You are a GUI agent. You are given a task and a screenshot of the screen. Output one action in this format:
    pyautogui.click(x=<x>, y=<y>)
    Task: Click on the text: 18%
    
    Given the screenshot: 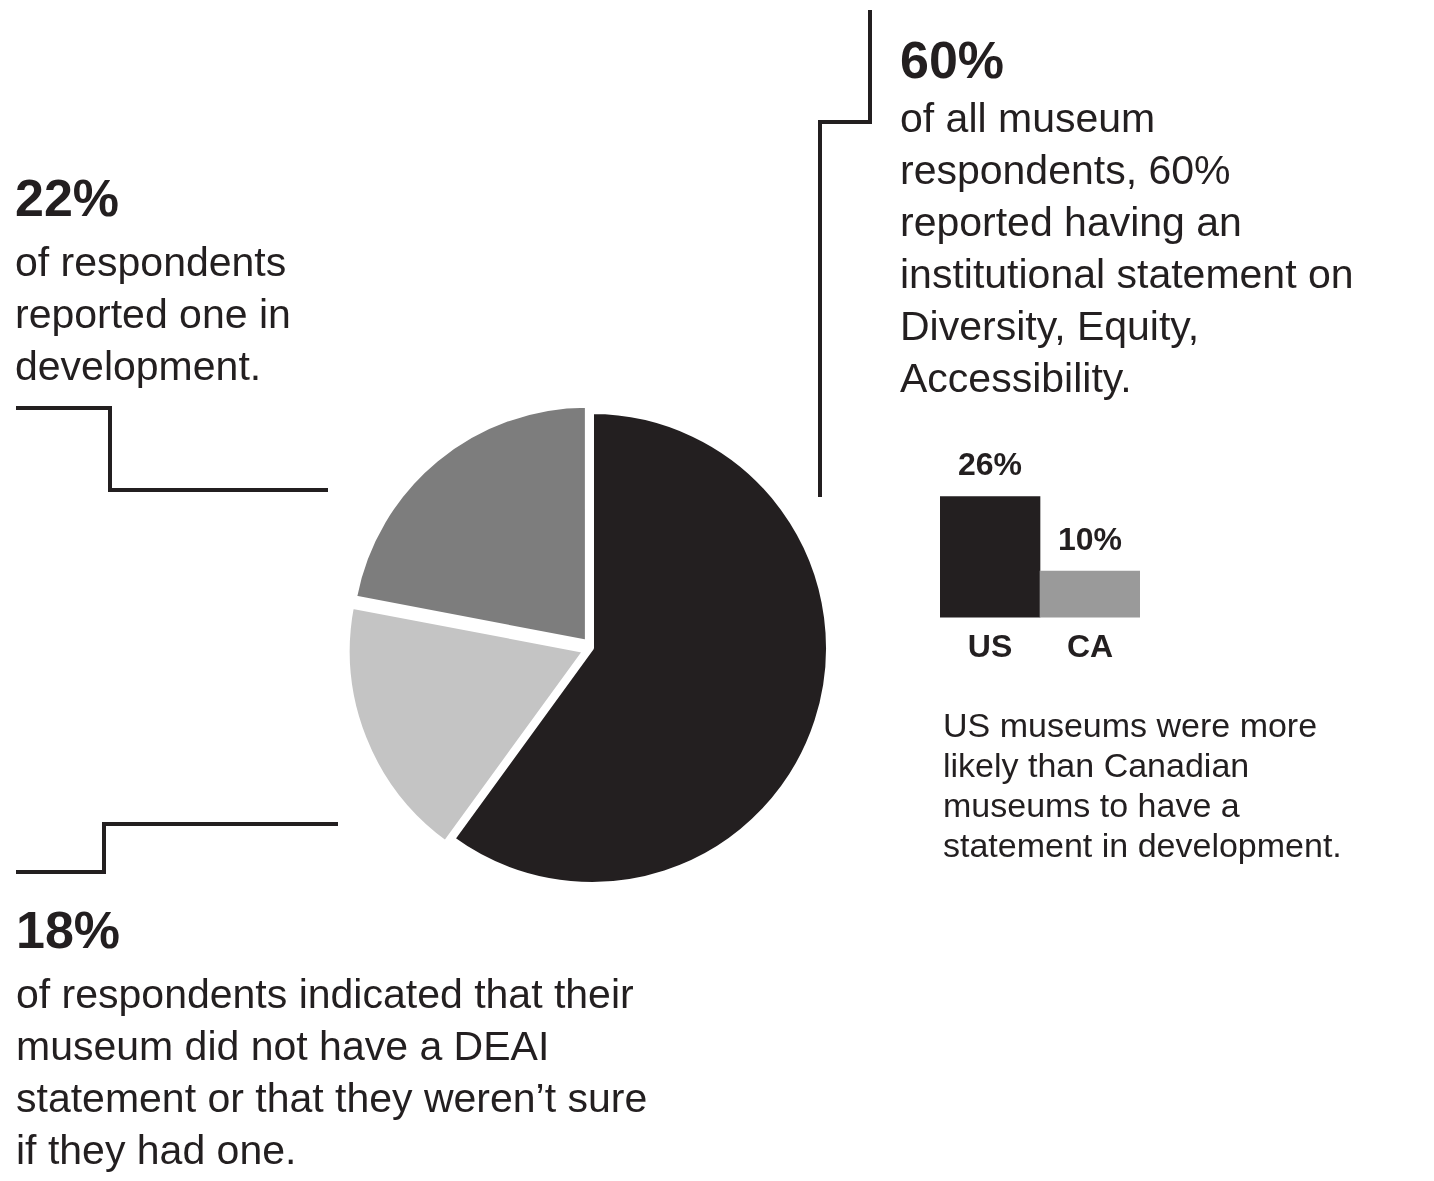 What is the action you would take?
    pyautogui.click(x=68, y=930)
    